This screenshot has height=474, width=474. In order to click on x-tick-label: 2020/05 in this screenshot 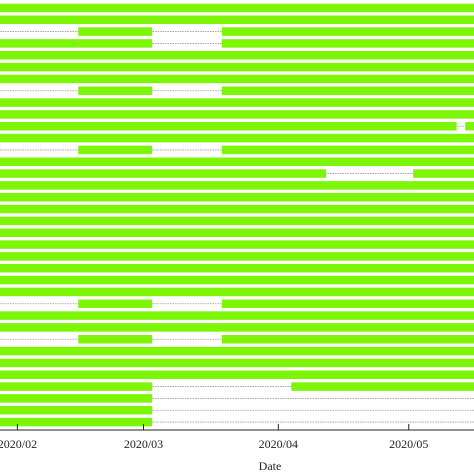, I will do `click(408, 444)`.